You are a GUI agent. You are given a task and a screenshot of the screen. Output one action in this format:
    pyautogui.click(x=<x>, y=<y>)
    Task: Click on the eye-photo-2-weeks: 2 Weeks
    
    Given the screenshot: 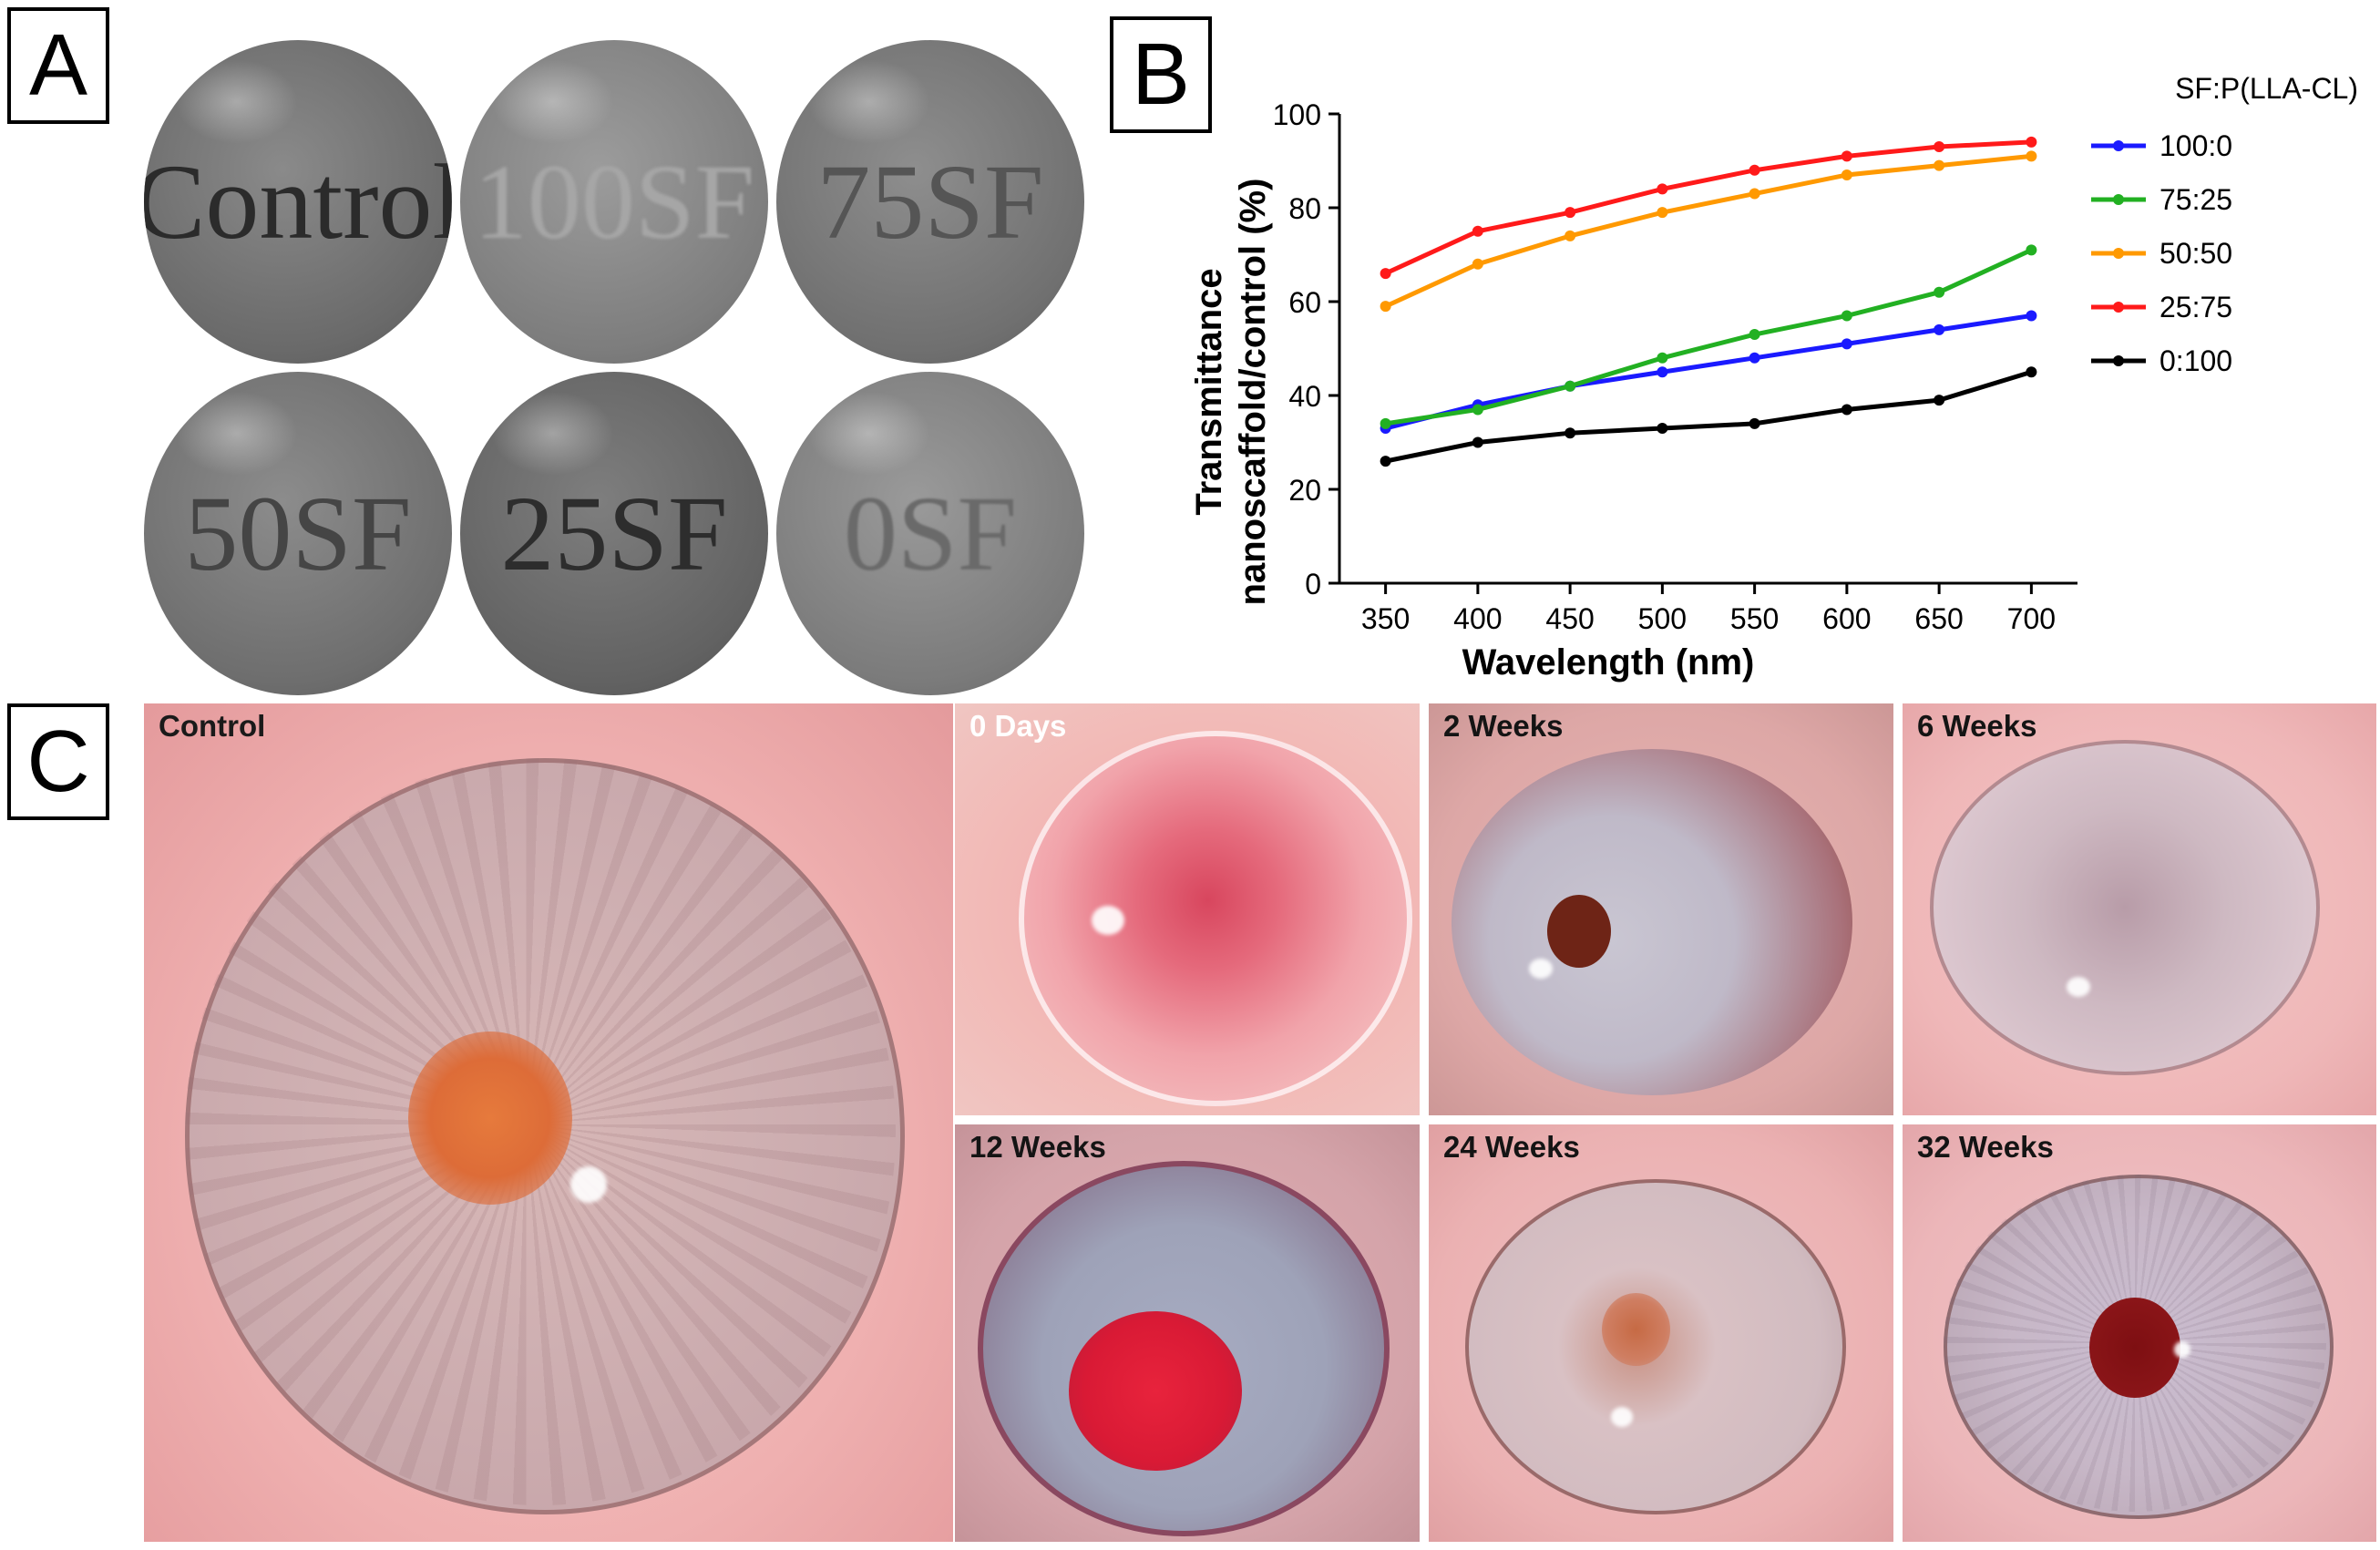 What is the action you would take?
    pyautogui.click(x=1661, y=909)
    